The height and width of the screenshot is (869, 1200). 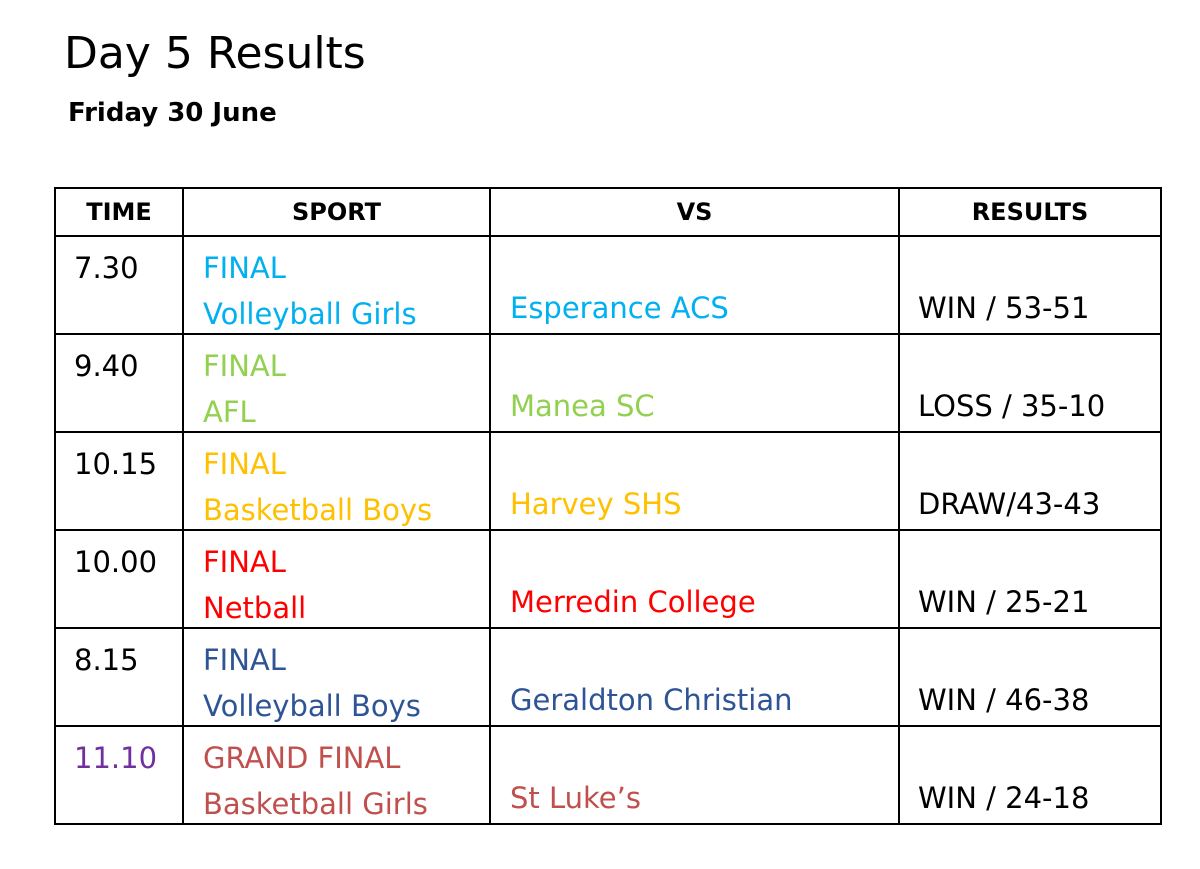 What do you see at coordinates (1004, 602) in the screenshot?
I see `match-result: WIN / 25-21` at bounding box center [1004, 602].